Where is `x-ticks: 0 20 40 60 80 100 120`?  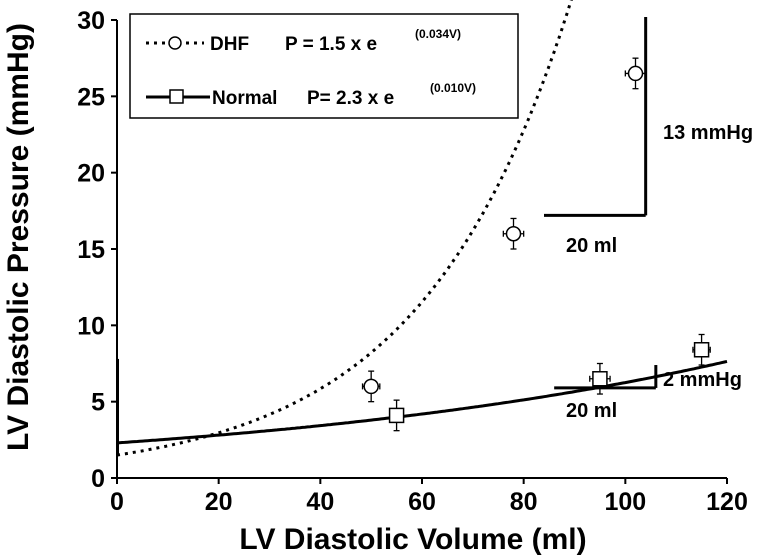 x-ticks: 0 20 40 60 80 100 120 is located at coordinates (429, 497).